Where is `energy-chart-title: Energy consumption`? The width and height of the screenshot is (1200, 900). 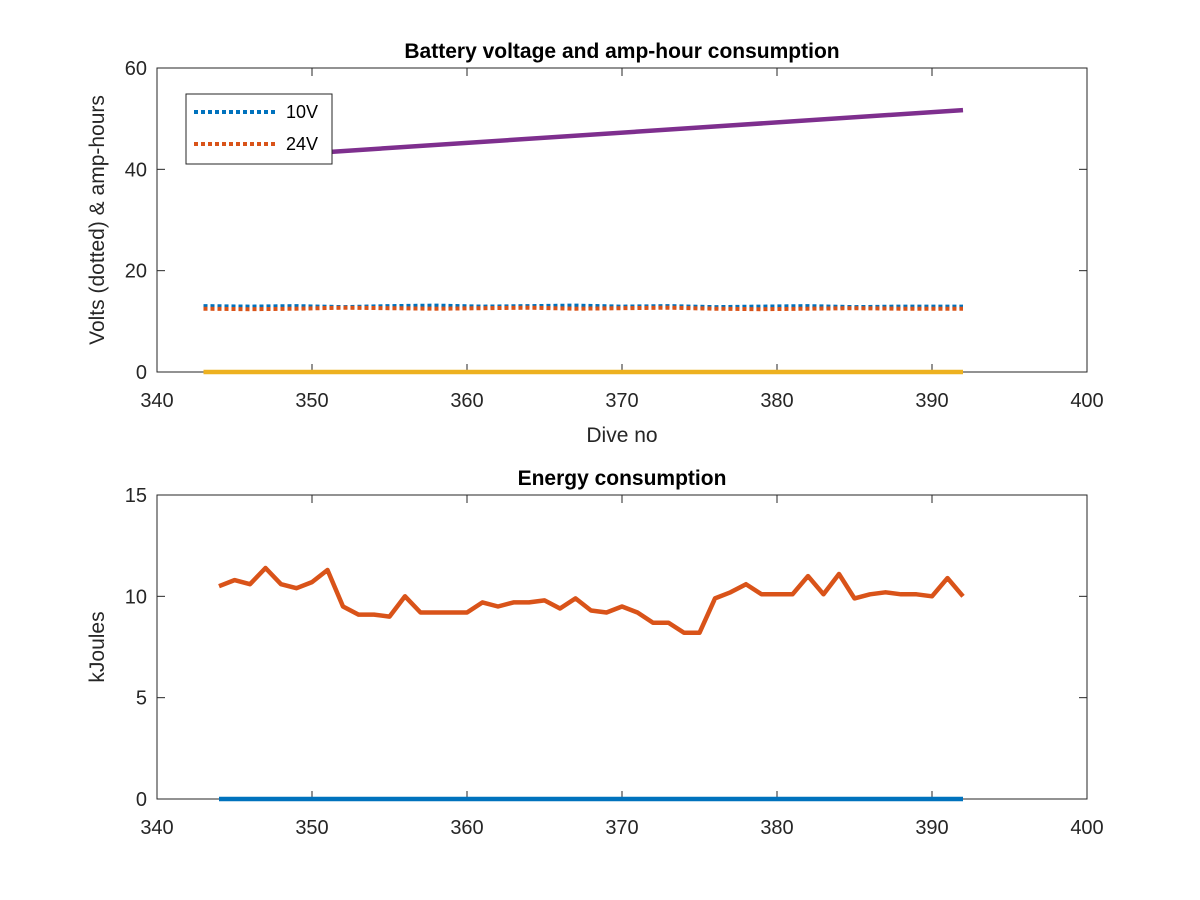
energy-chart-title: Energy consumption is located at coordinates (622, 478).